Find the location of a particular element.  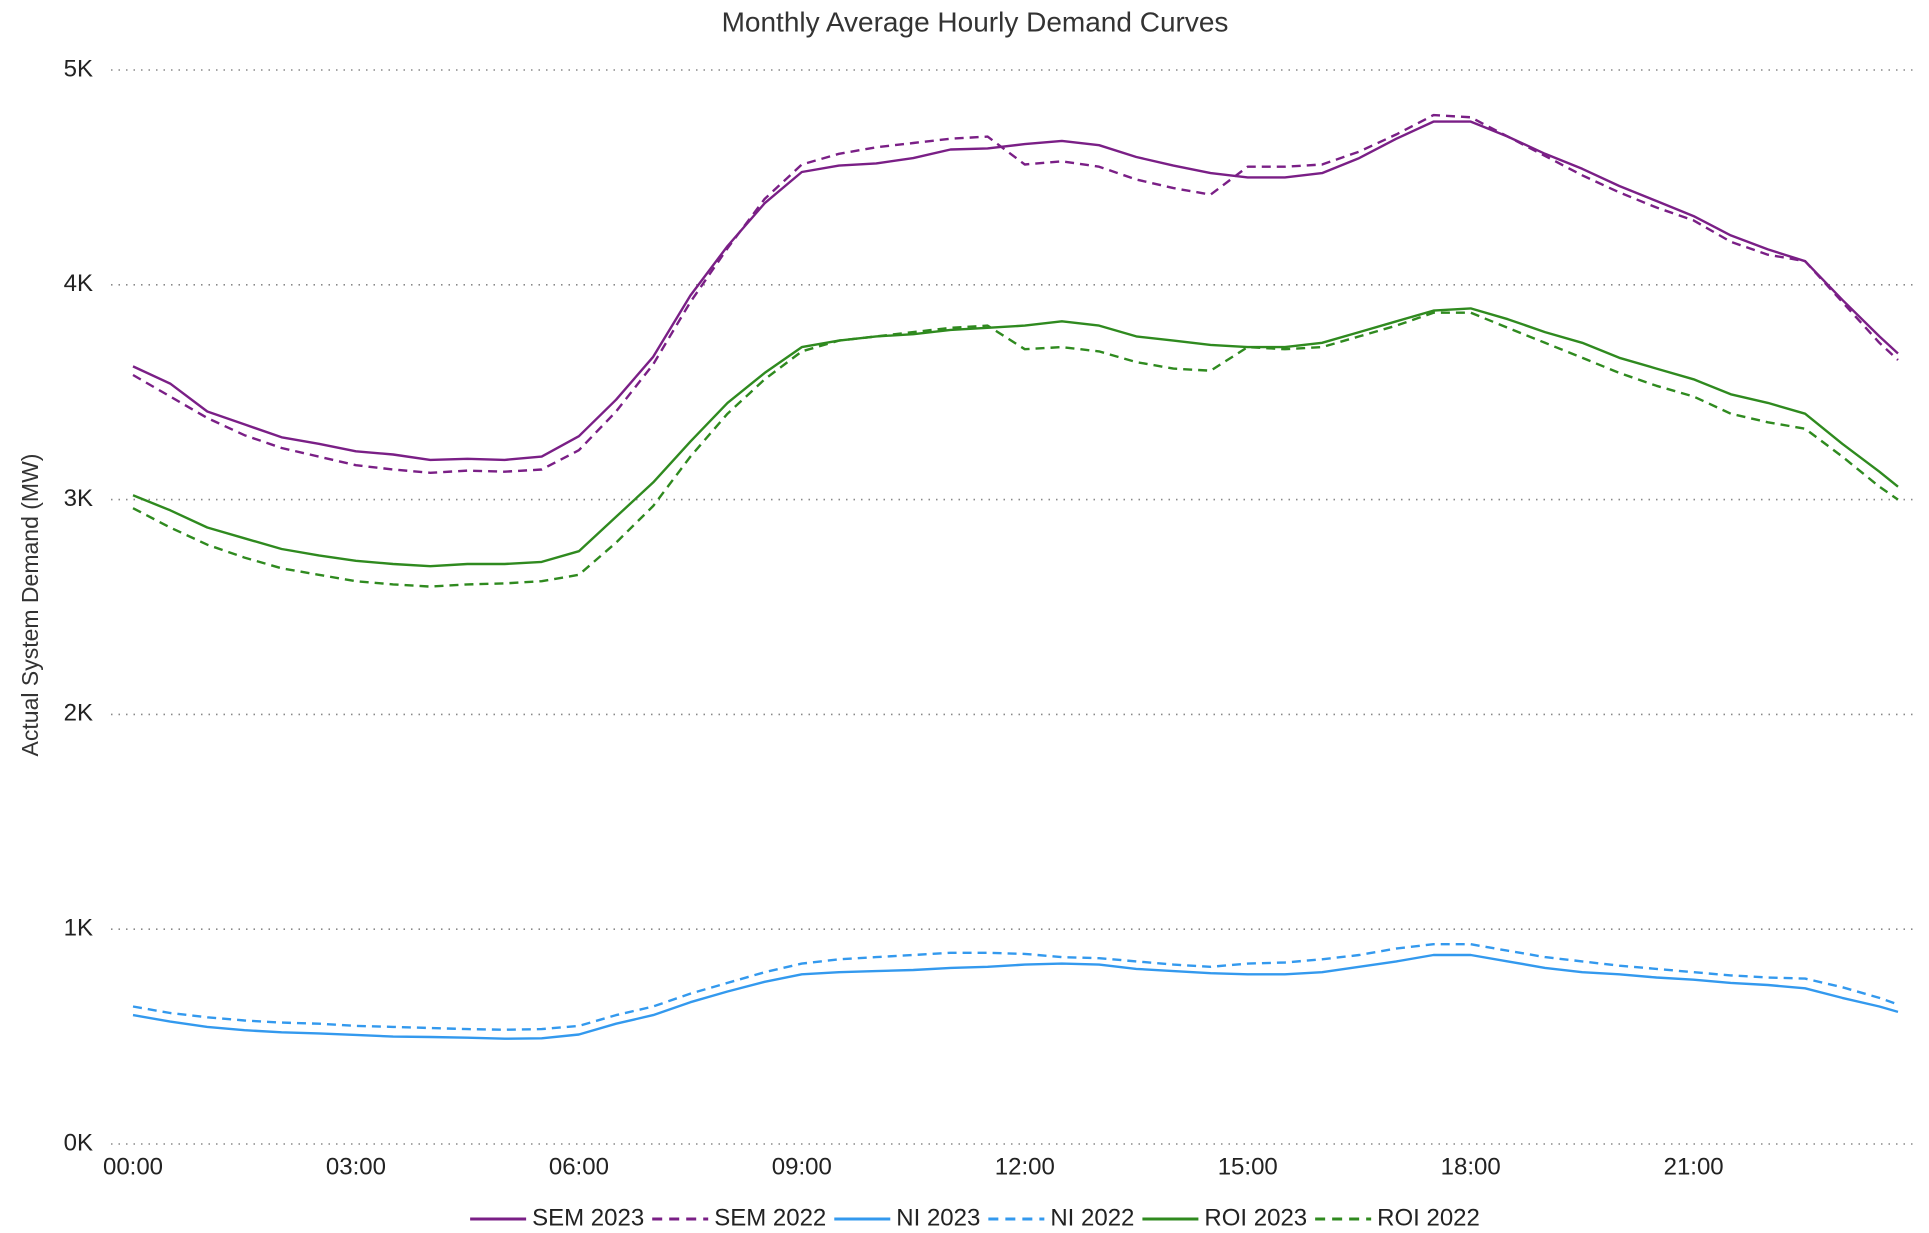

legend-label: NI 2023 is located at coordinates (938, 1217).